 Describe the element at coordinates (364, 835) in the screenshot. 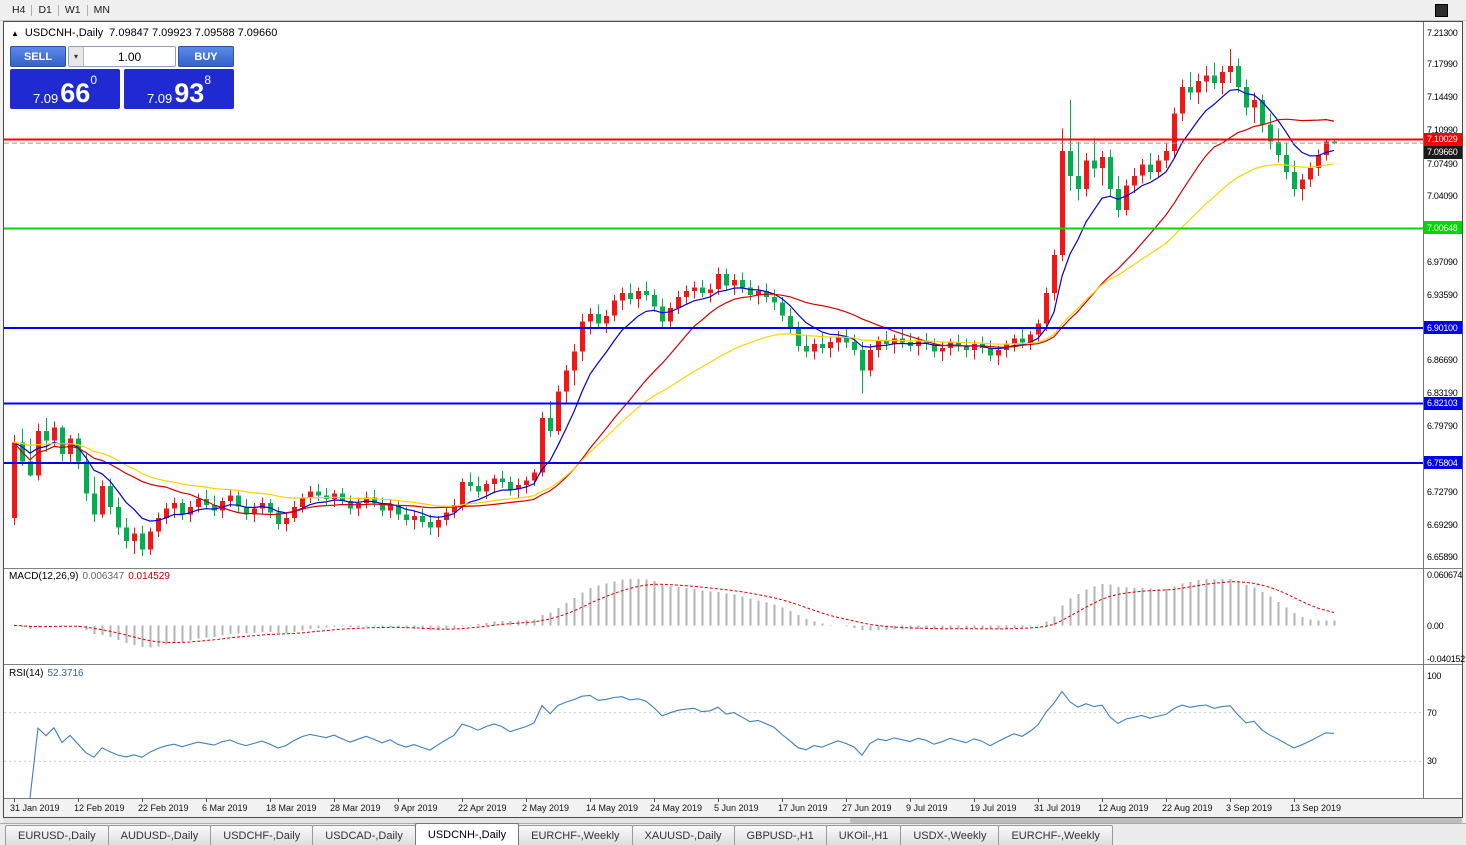

I see `chart-tab-usdcad-daily: USDCAD-,Daily` at that location.